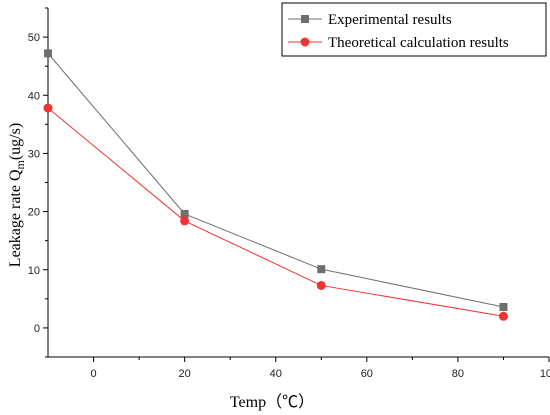 The height and width of the screenshot is (415, 550). I want to click on x-axis-title: Temp（℃）, so click(272, 402).